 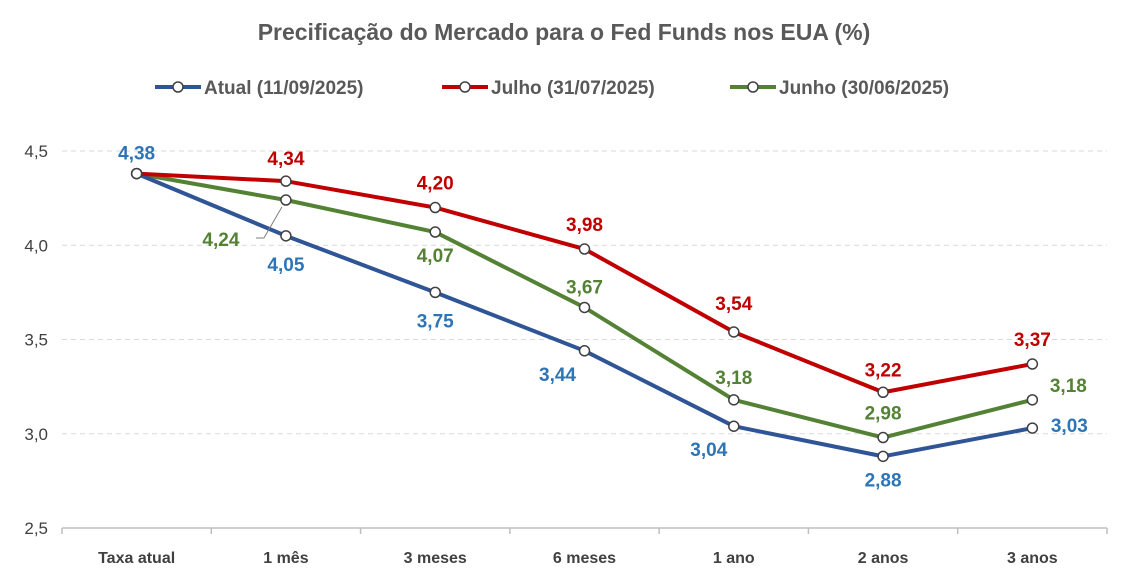 What do you see at coordinates (269, 222) in the screenshot?
I see `leader-line` at bounding box center [269, 222].